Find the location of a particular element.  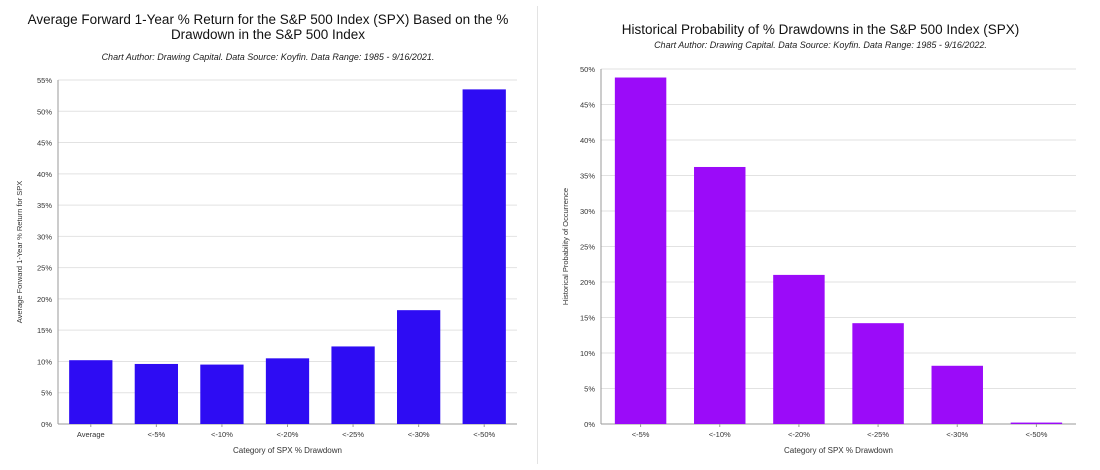

chart-title-line-2: Drawdown in the S&P 500 Index is located at coordinates (268, 34).